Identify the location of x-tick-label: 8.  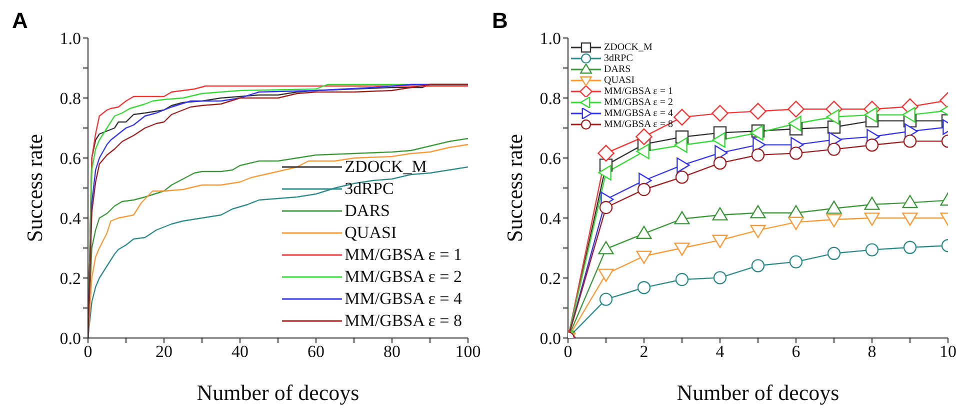
(872, 352).